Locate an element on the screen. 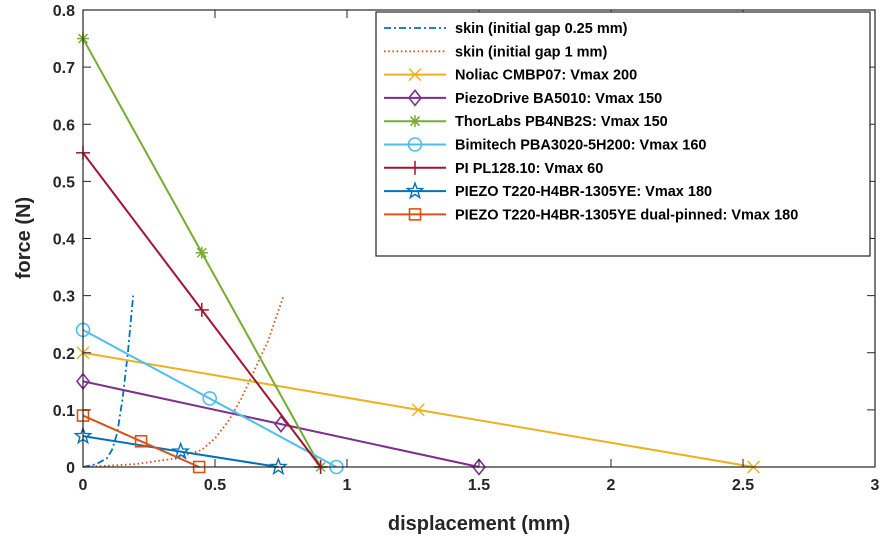  y-tick-label-3: 0.3 is located at coordinates (64, 297).